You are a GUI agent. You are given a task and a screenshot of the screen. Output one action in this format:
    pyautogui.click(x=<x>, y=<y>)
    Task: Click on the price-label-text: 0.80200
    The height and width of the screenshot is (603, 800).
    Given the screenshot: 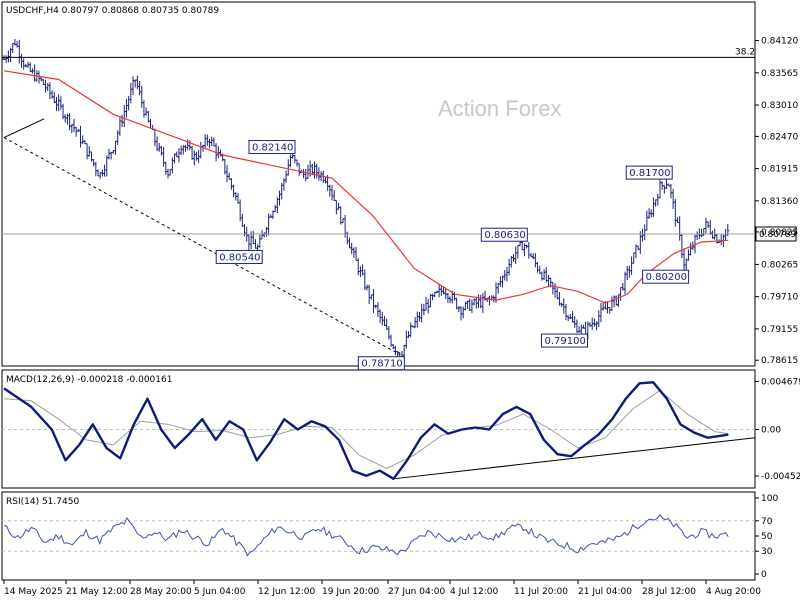 What is the action you would take?
    pyautogui.click(x=666, y=277)
    